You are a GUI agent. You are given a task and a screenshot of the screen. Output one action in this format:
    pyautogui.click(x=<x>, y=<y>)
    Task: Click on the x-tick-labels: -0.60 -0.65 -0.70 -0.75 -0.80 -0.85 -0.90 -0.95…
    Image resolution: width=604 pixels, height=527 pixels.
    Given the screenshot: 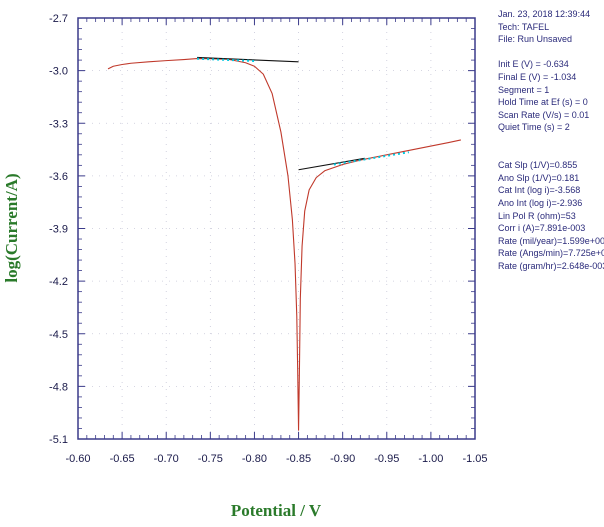 What is the action you would take?
    pyautogui.click(x=276, y=459)
    